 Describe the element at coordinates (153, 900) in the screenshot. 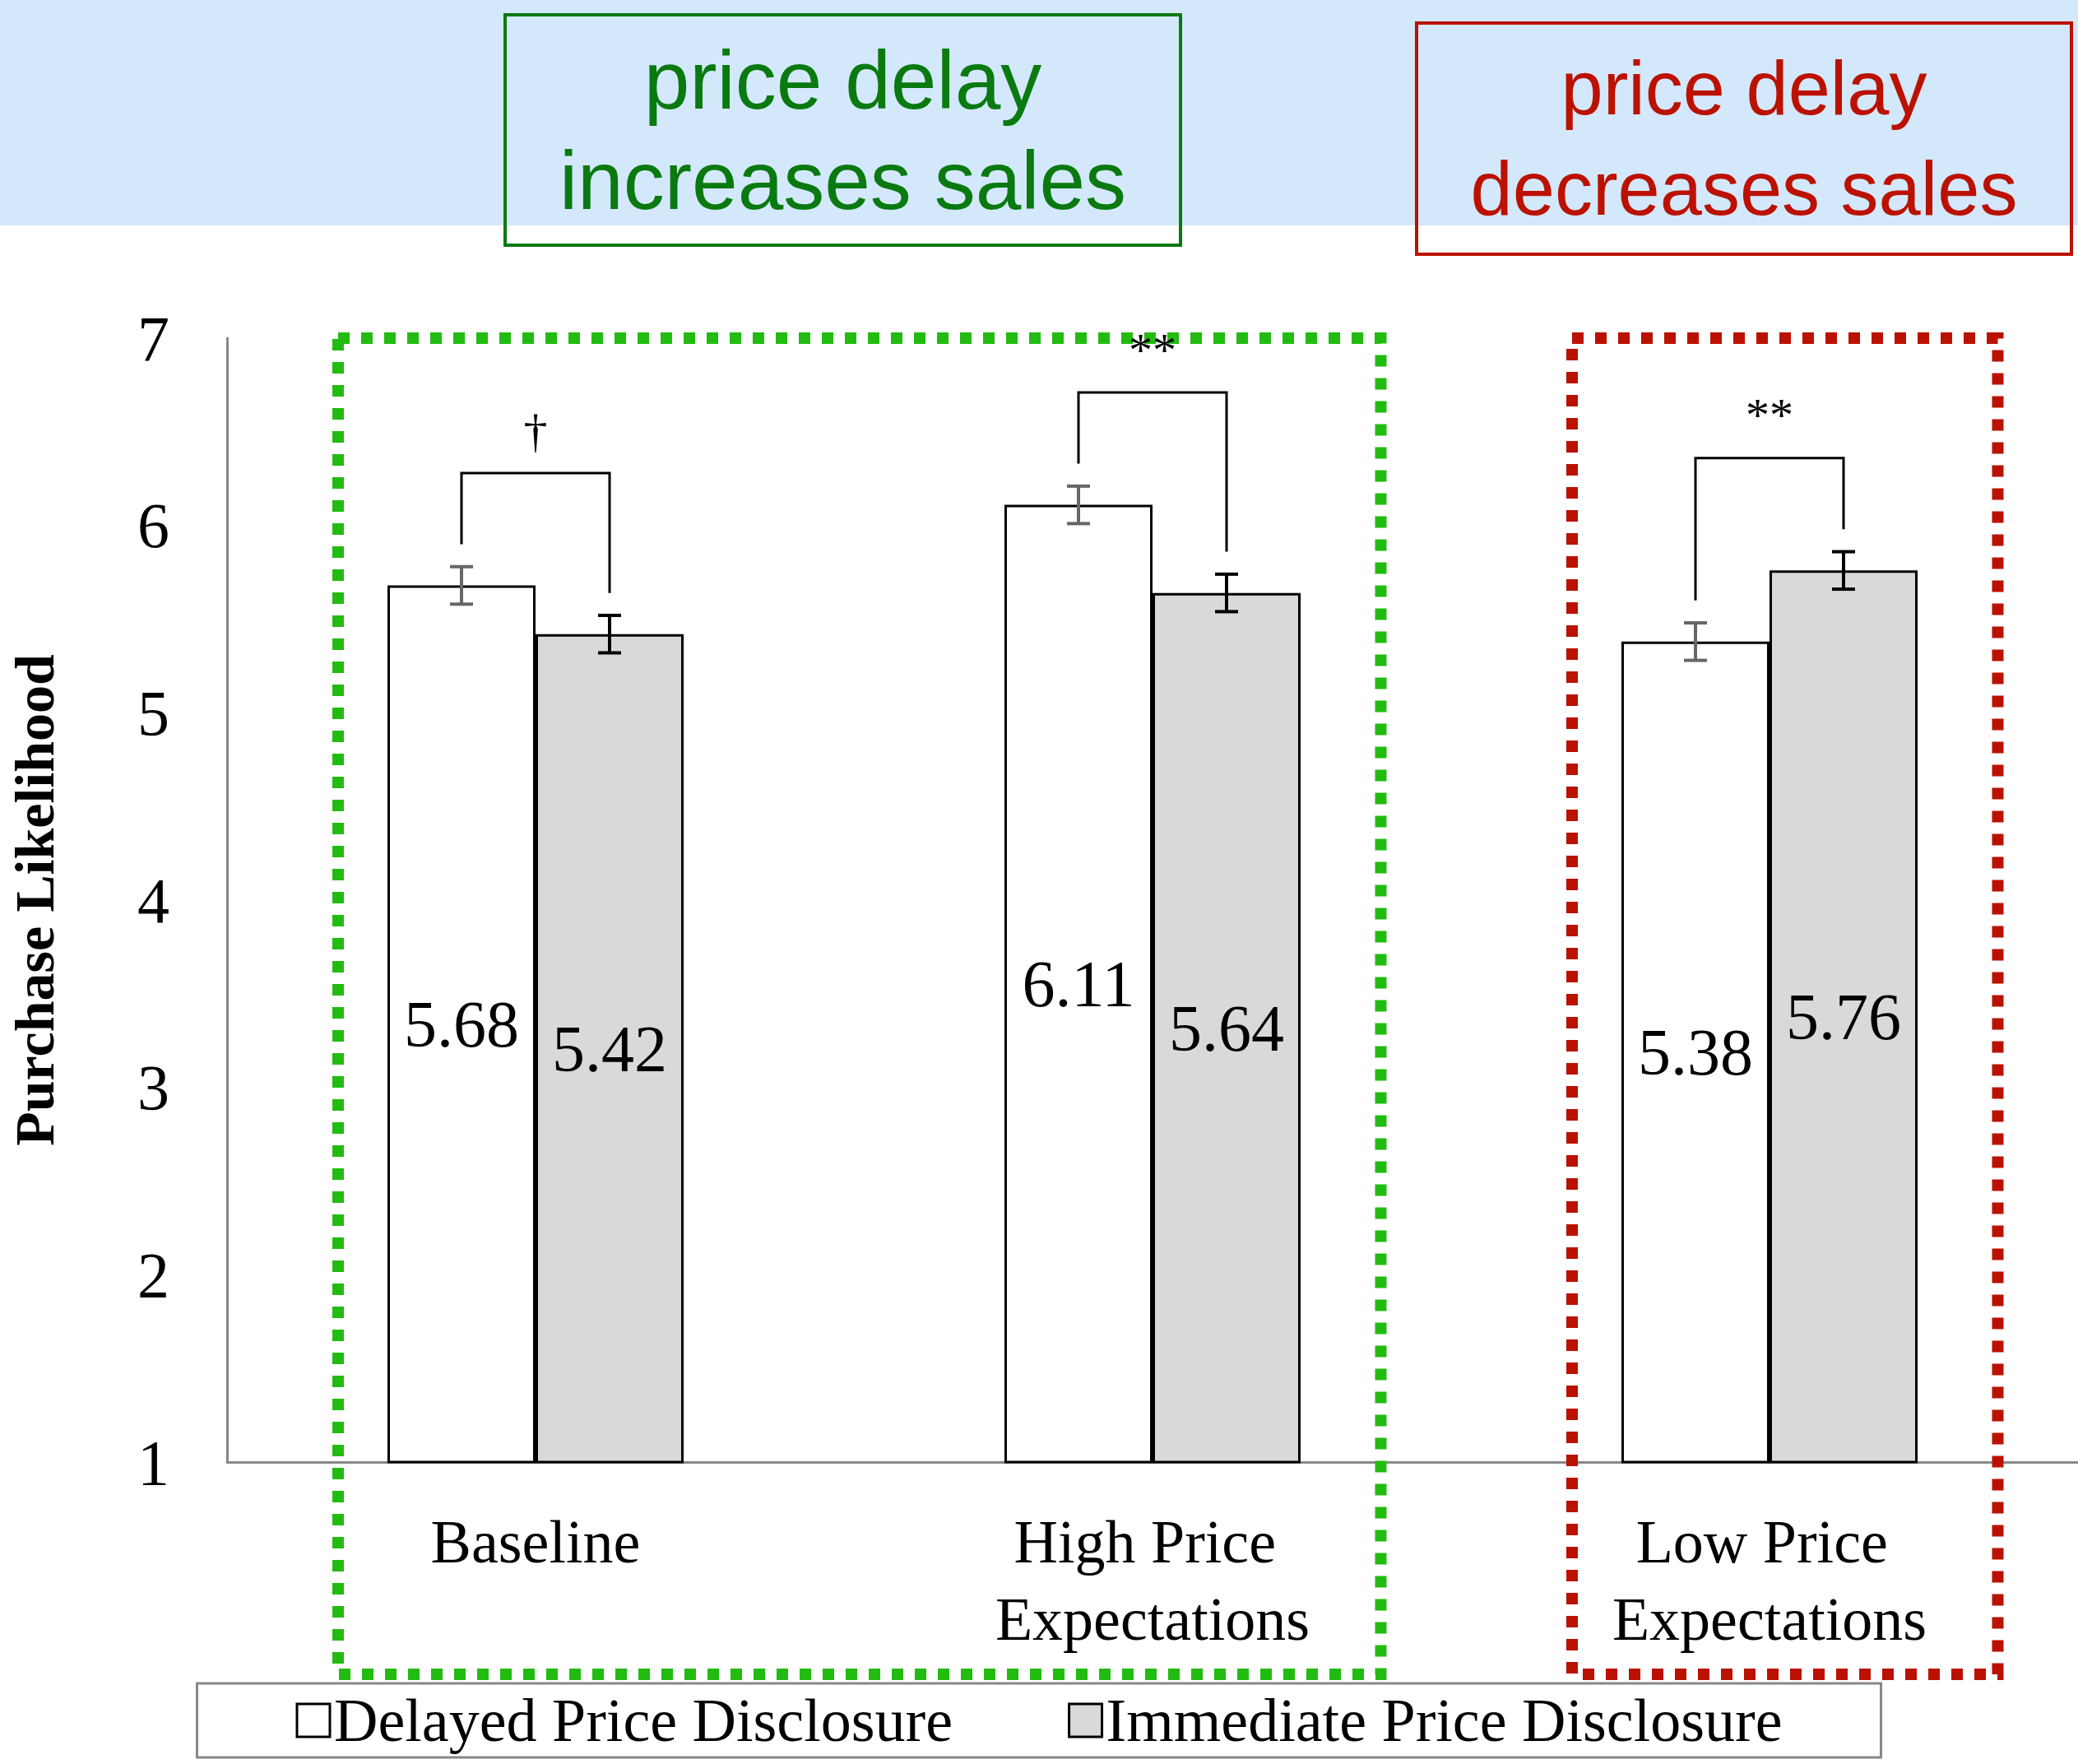

I see `y-tick-label: 4` at that location.